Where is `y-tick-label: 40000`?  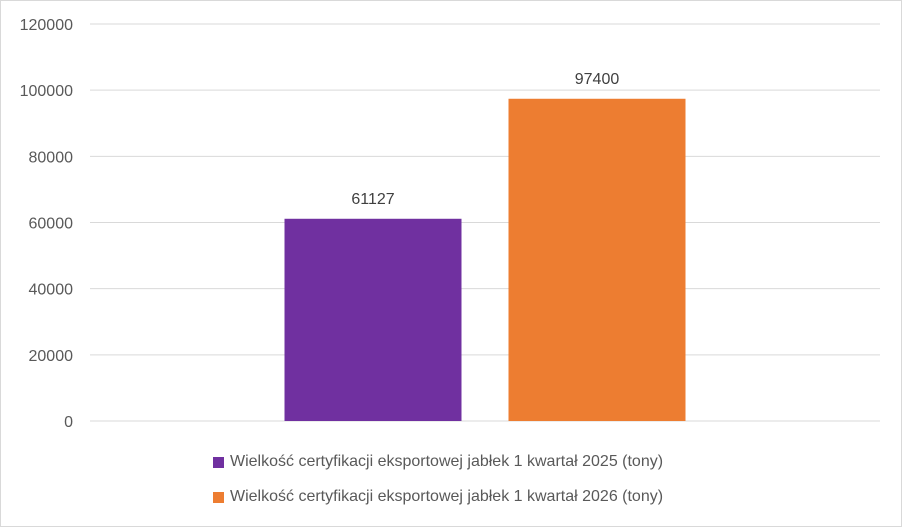
y-tick-label: 40000 is located at coordinates (51, 290).